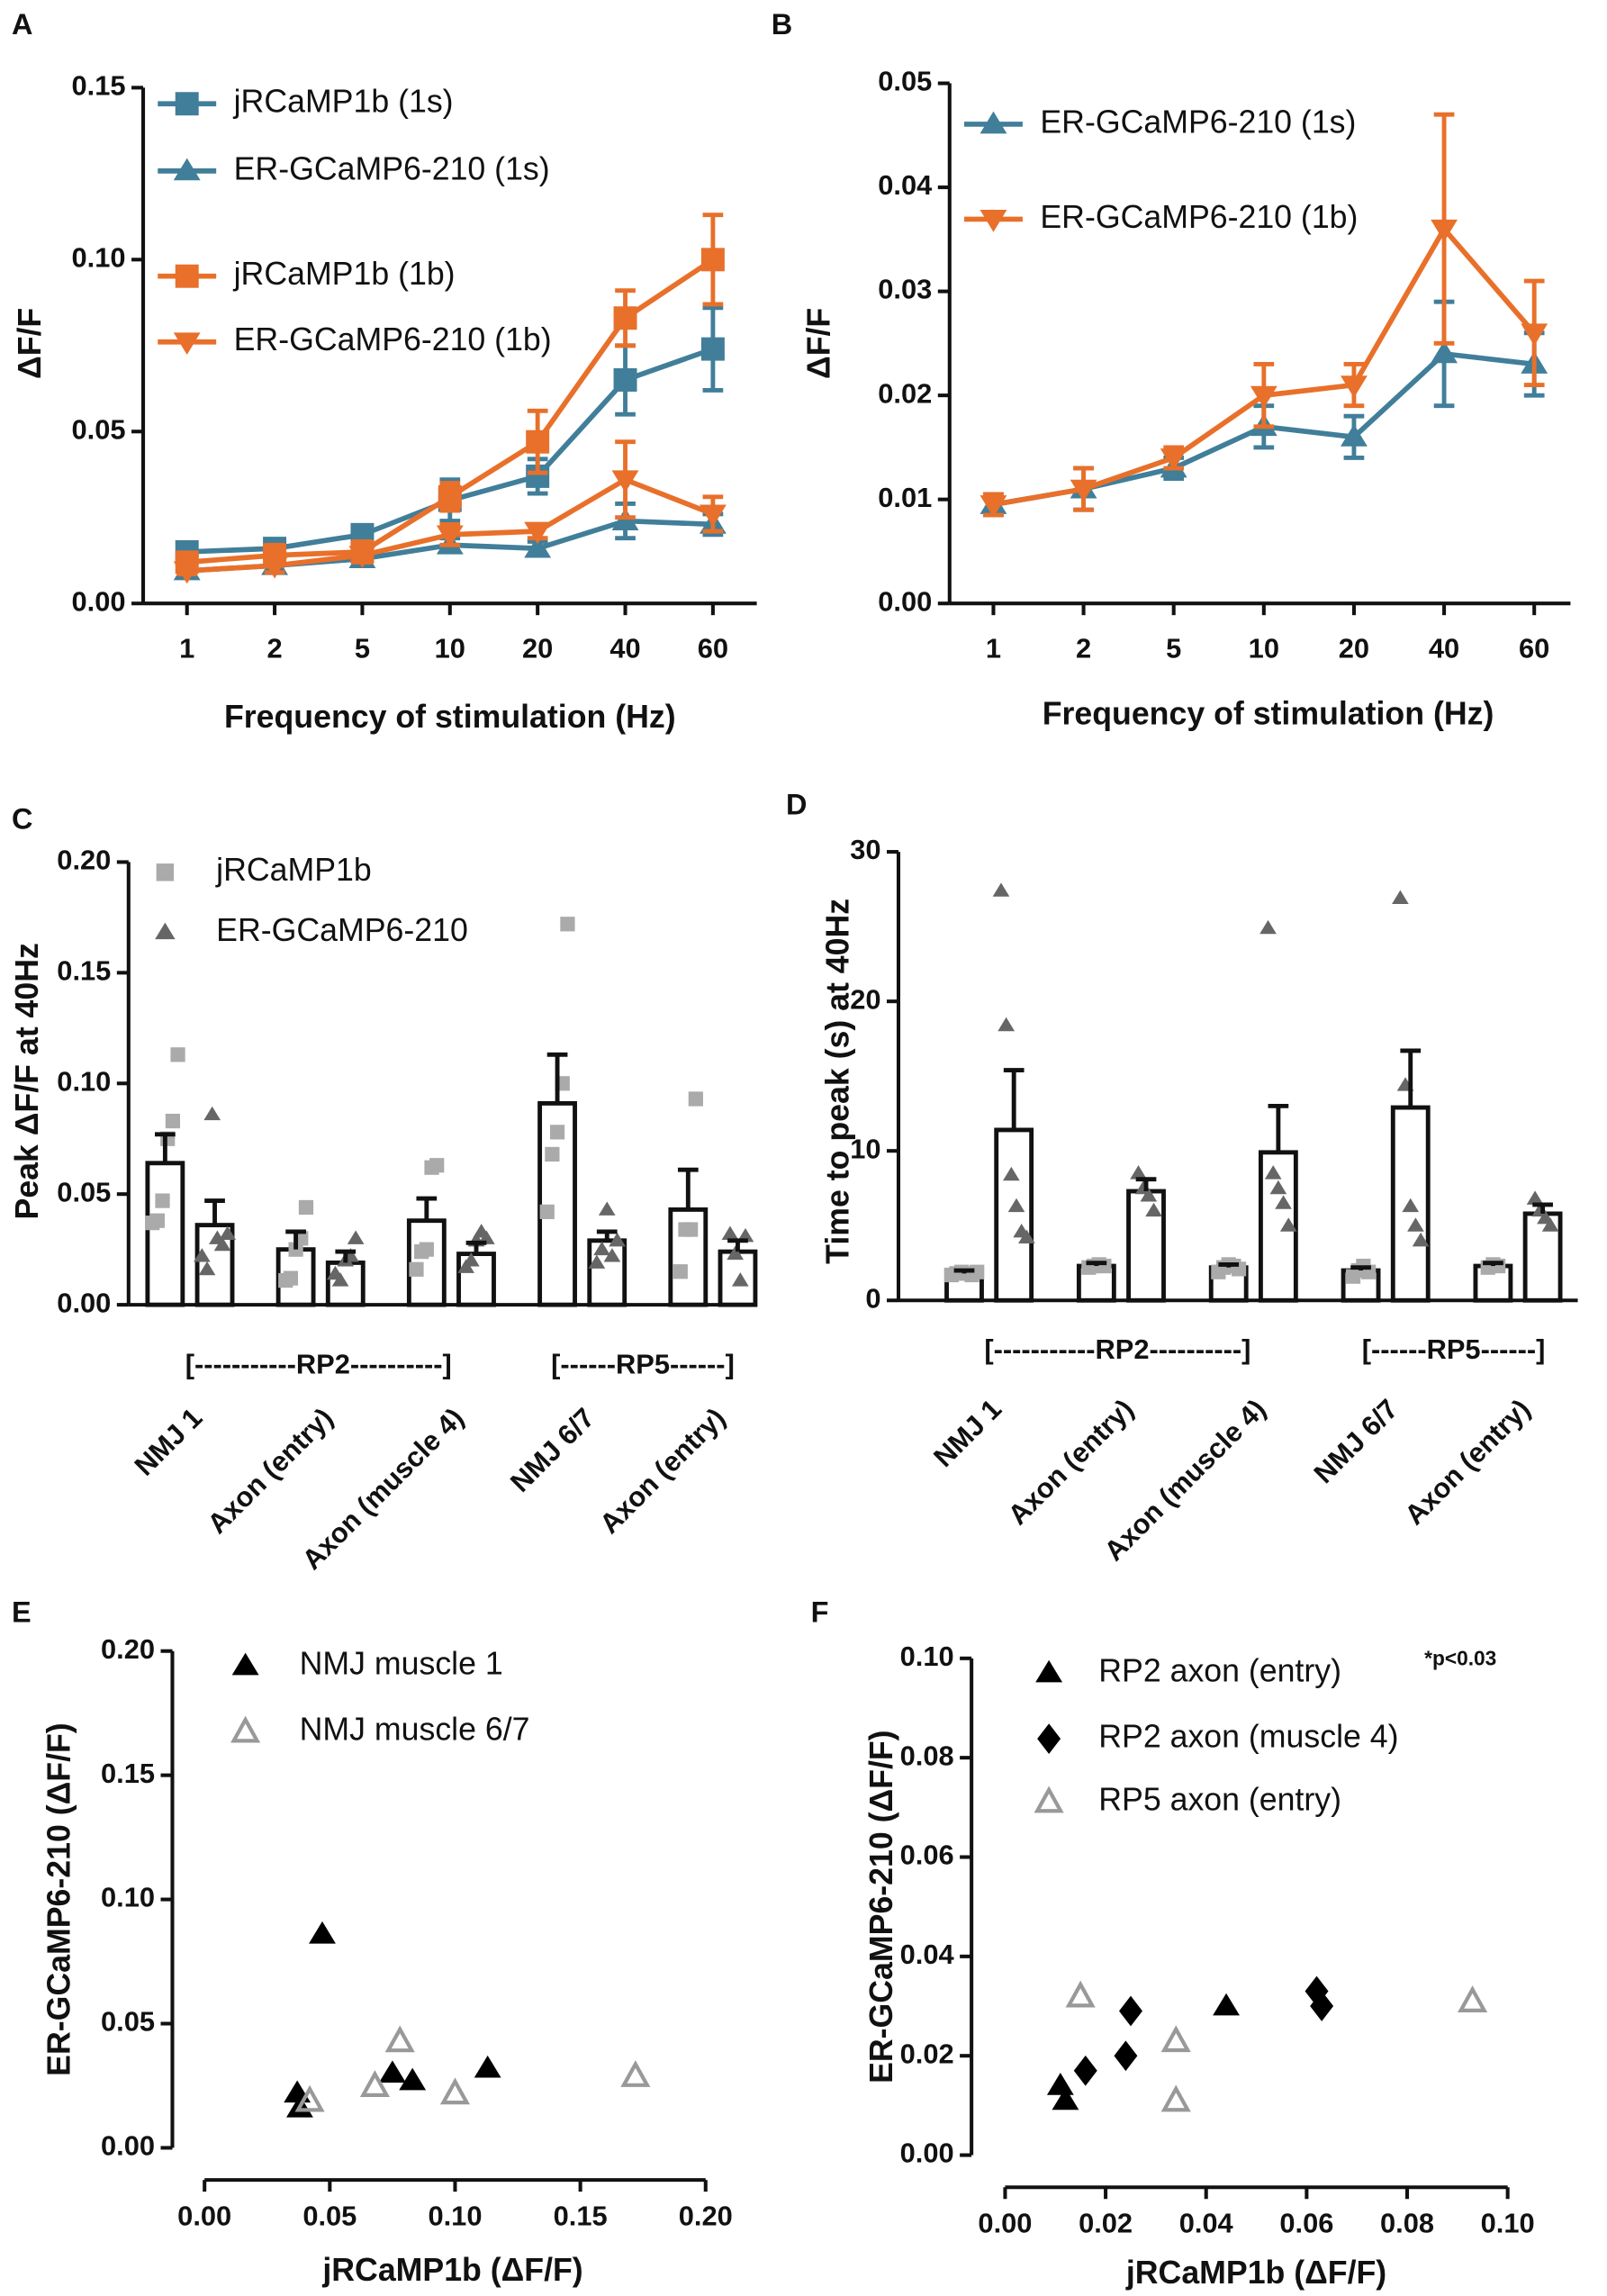 The image size is (1607, 2296). What do you see at coordinates (415, 1729) in the screenshot?
I see `legend-label: NMJ muscle 6/7` at bounding box center [415, 1729].